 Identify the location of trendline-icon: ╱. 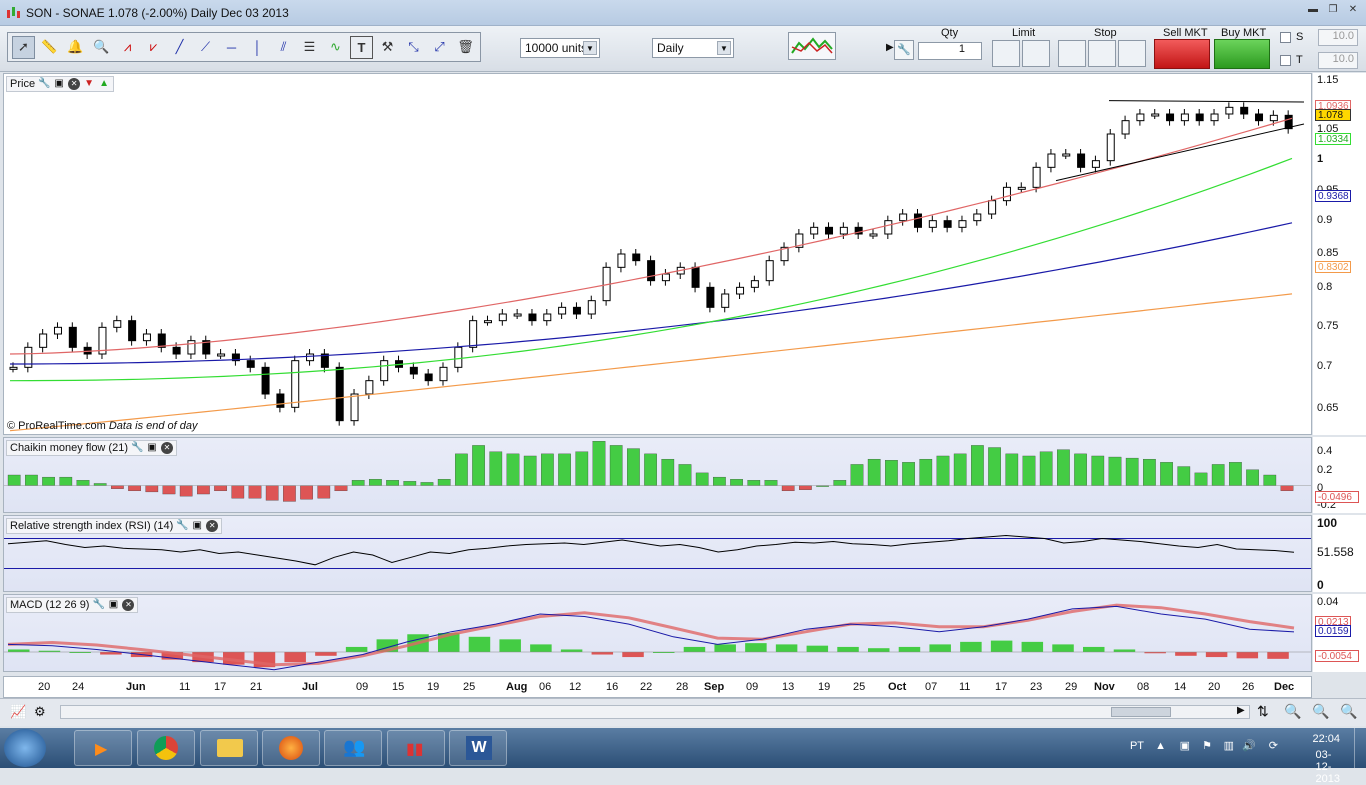
(179, 46).